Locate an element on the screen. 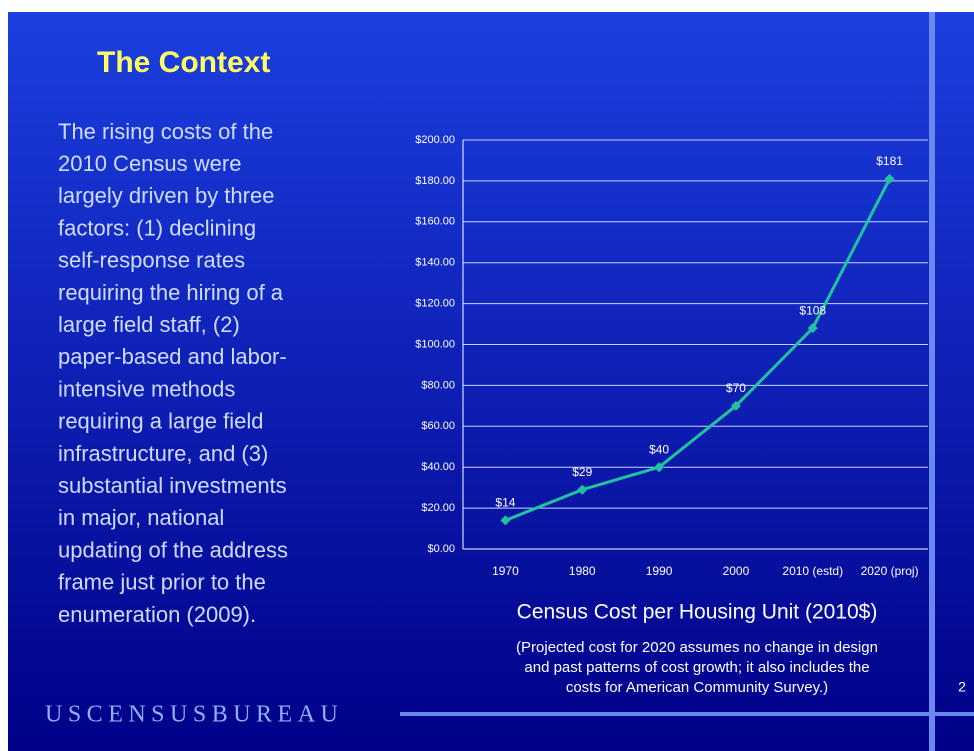 The image size is (974, 751). body-text: requiring the hiring of a is located at coordinates (171, 292).